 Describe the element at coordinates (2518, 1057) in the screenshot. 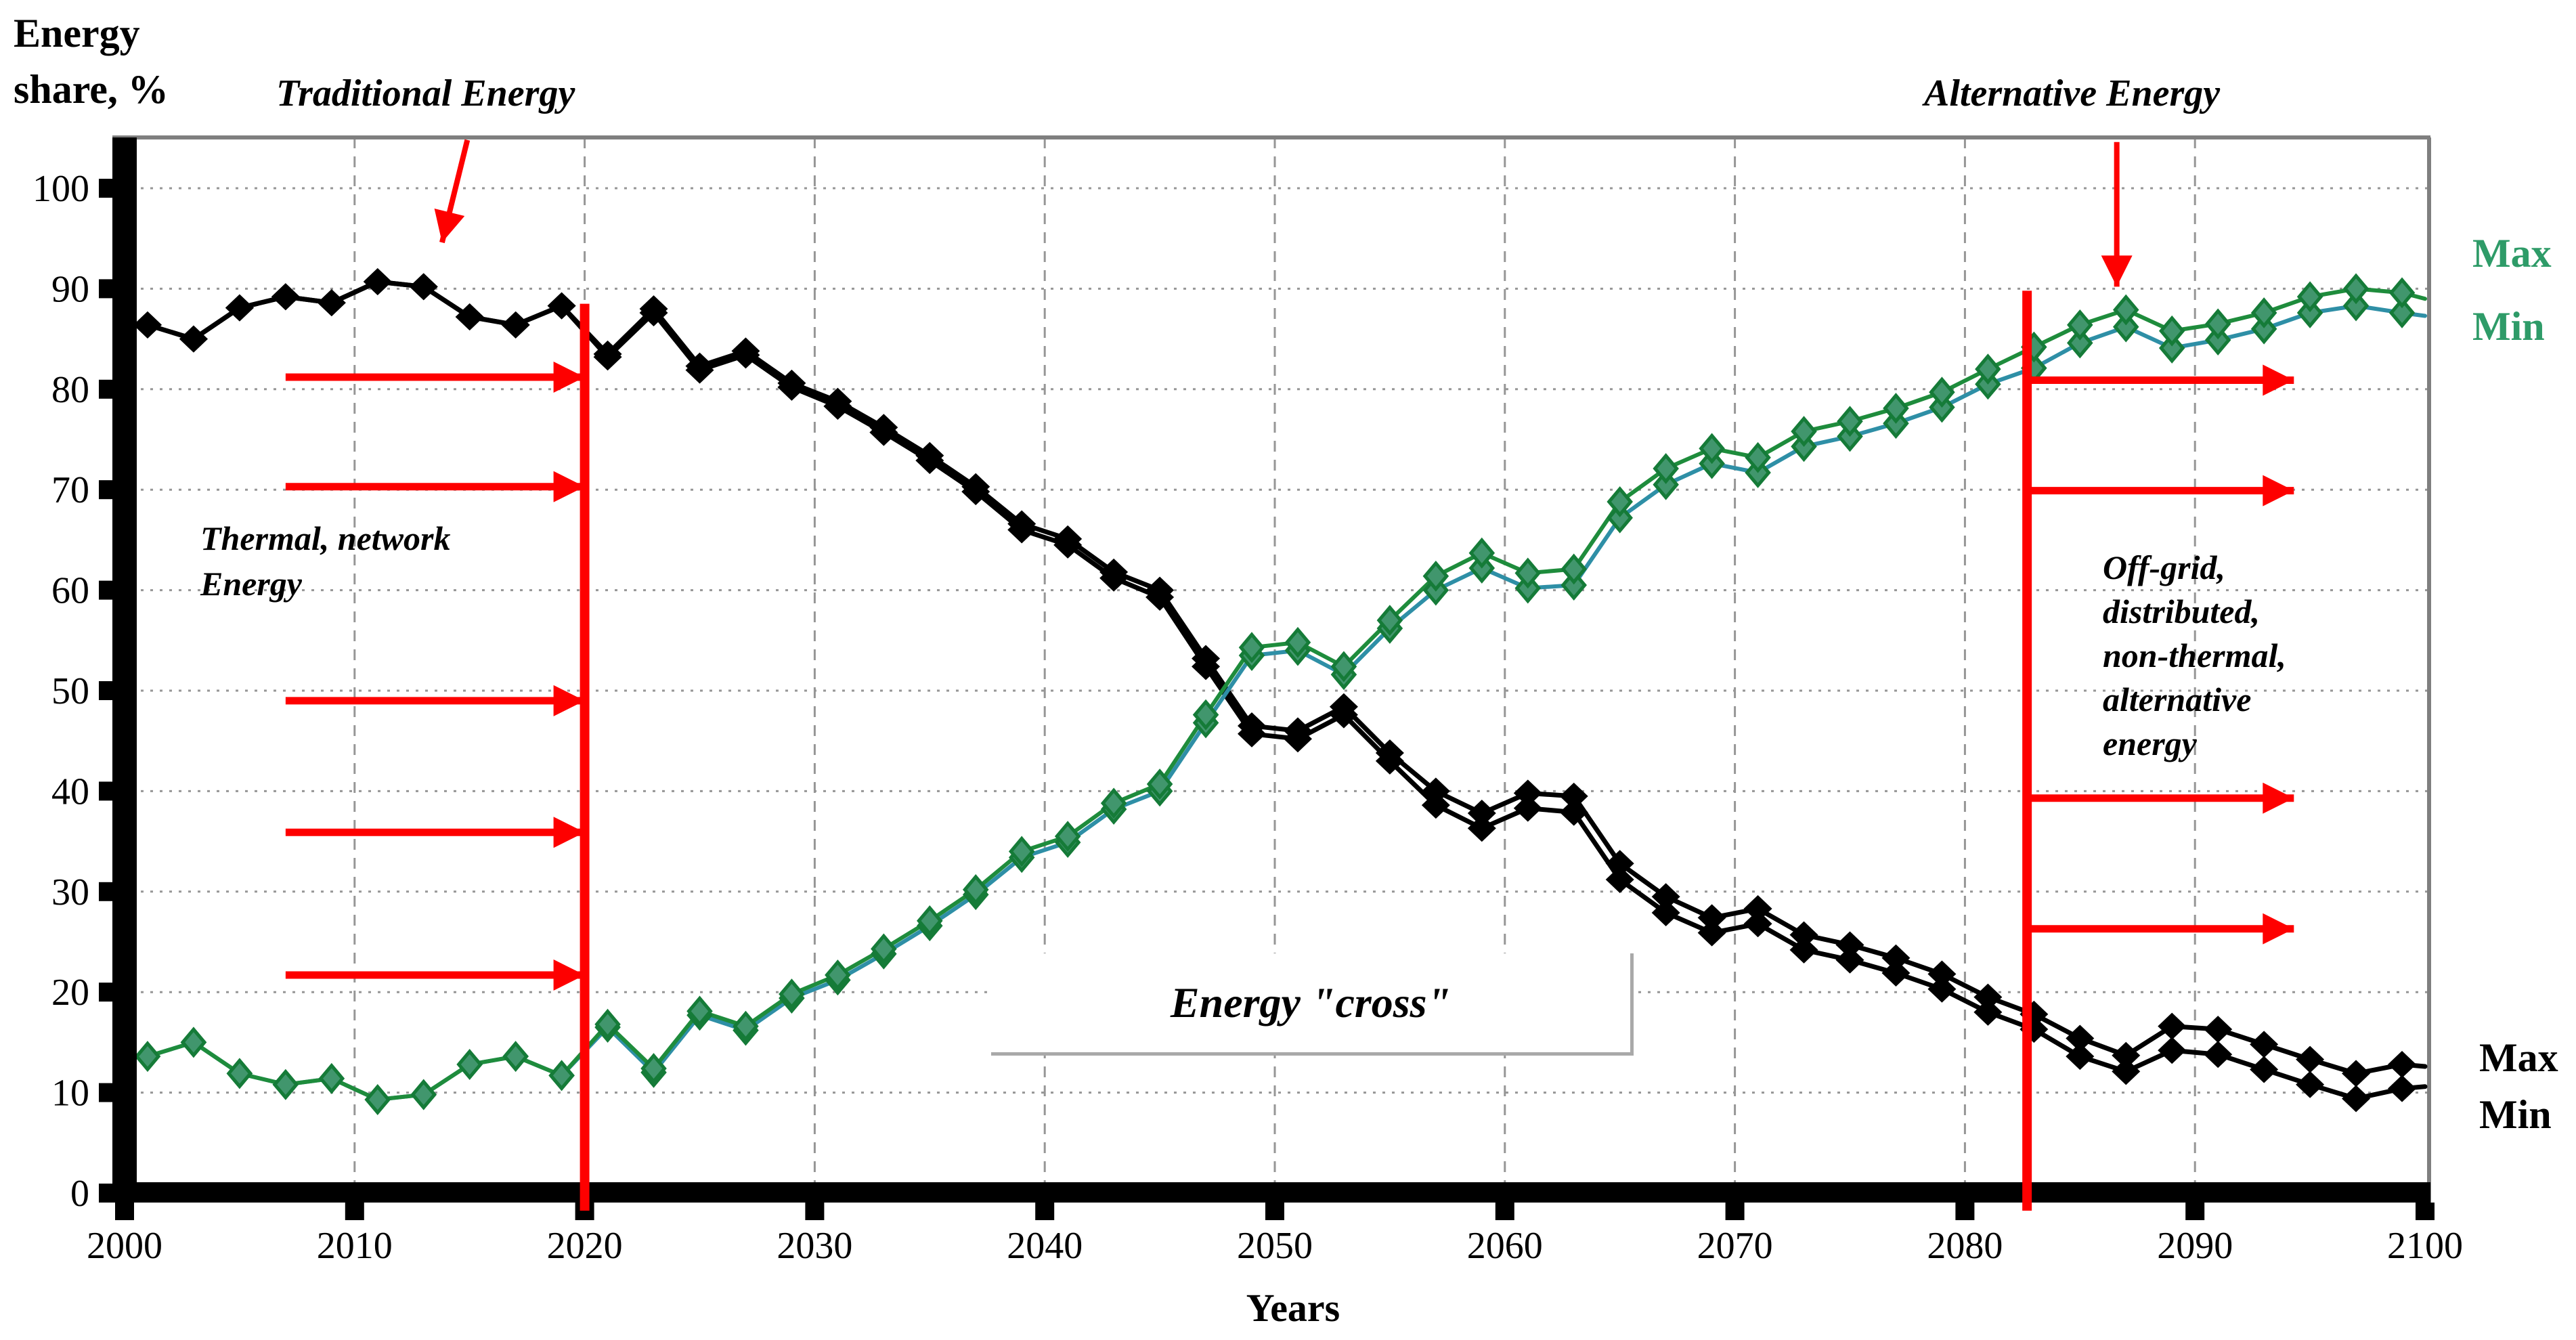

I see `traditional-max-label: Max` at that location.